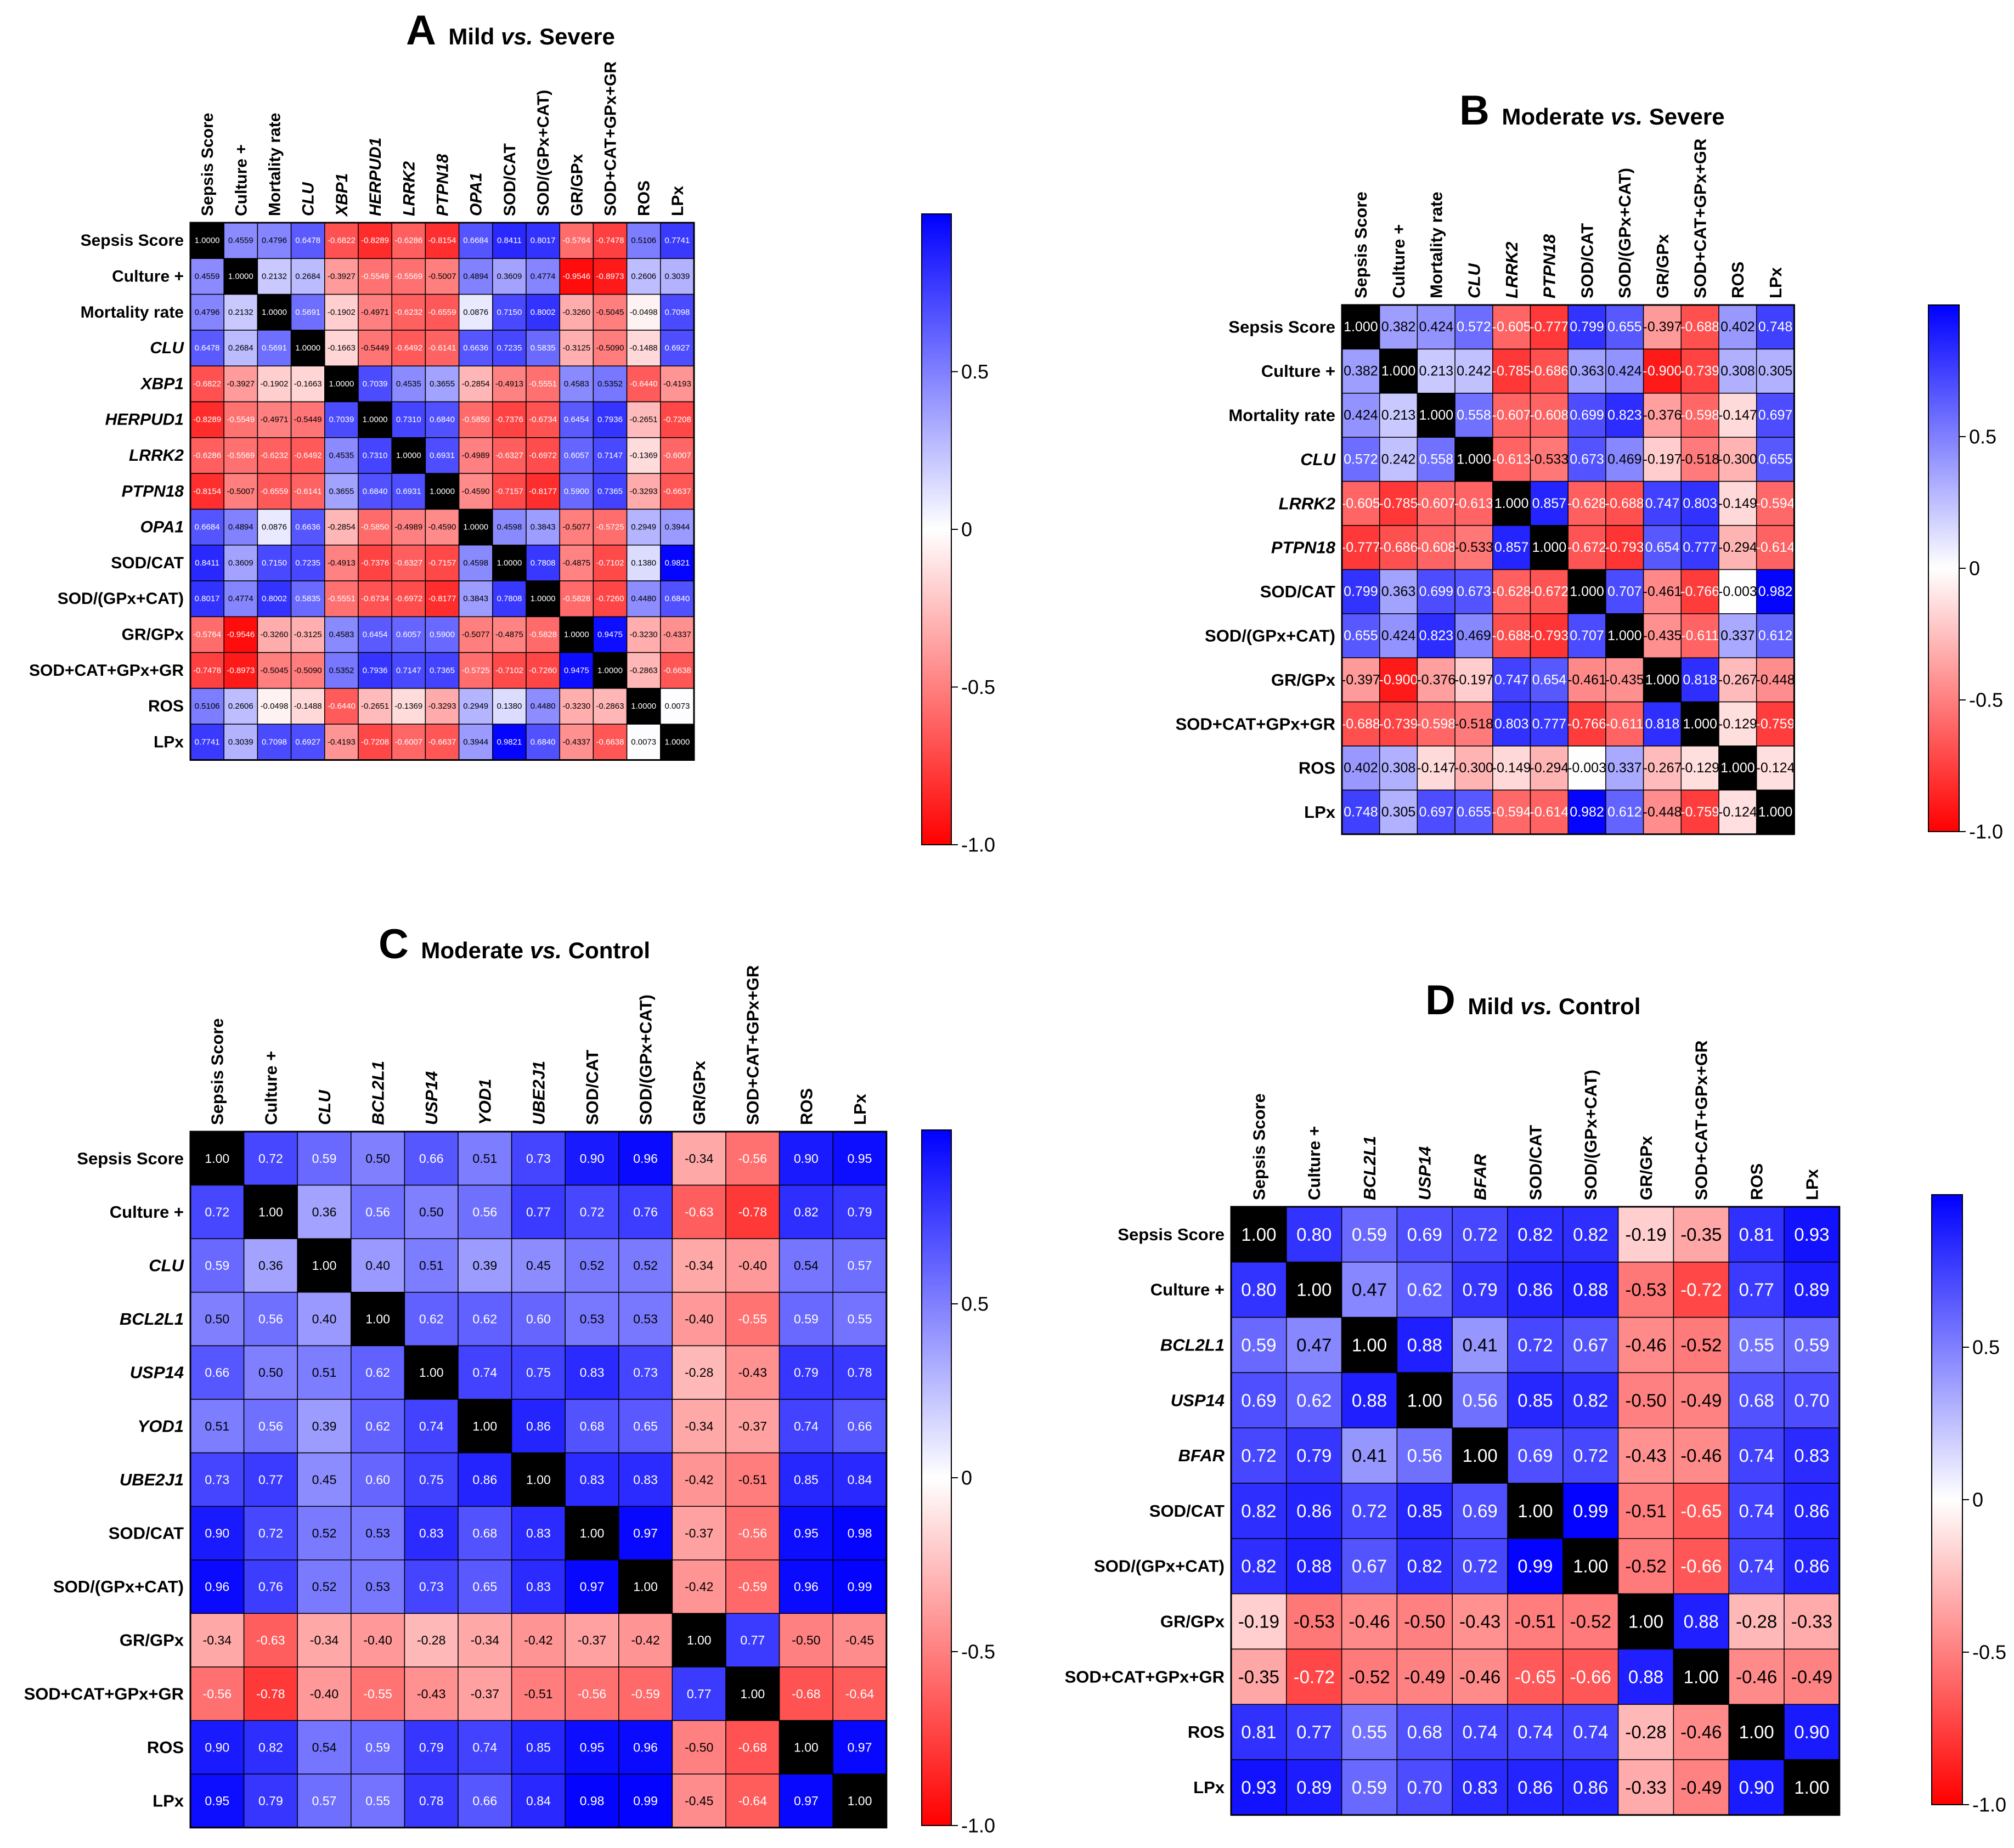 This screenshot has width=2014, height=1848. I want to click on cell-value-label: -0.7260, so click(543, 670).